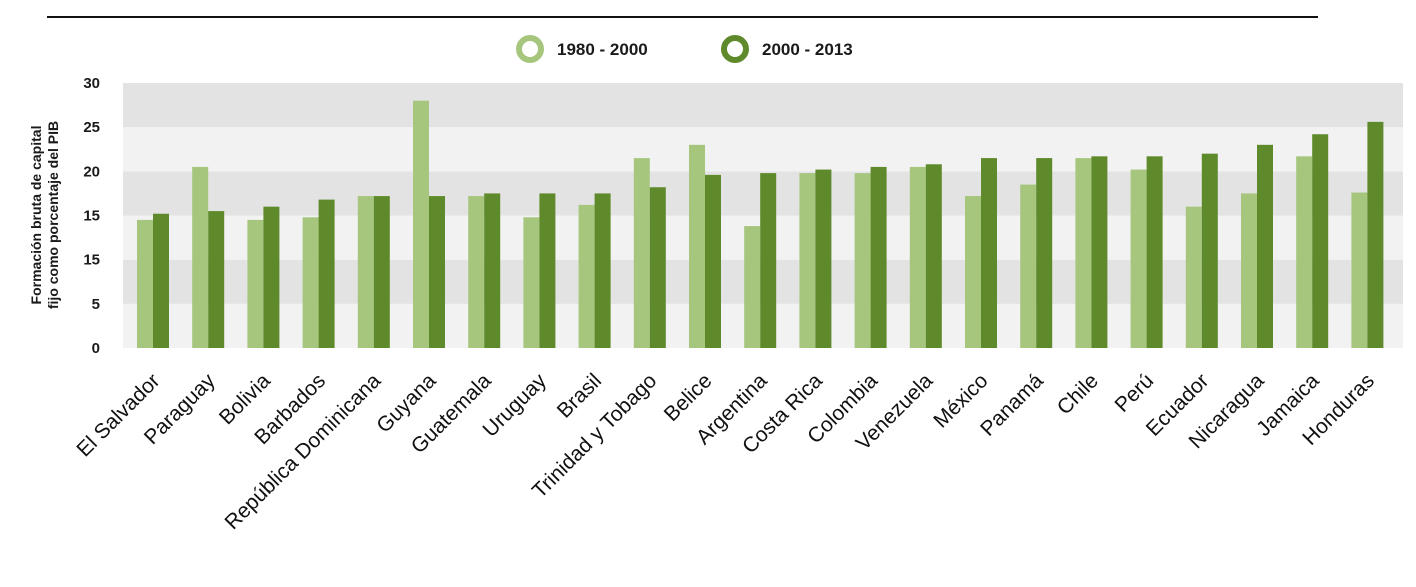  What do you see at coordinates (862, 260) in the screenshot?
I see `bar-colombia-1980-2000` at bounding box center [862, 260].